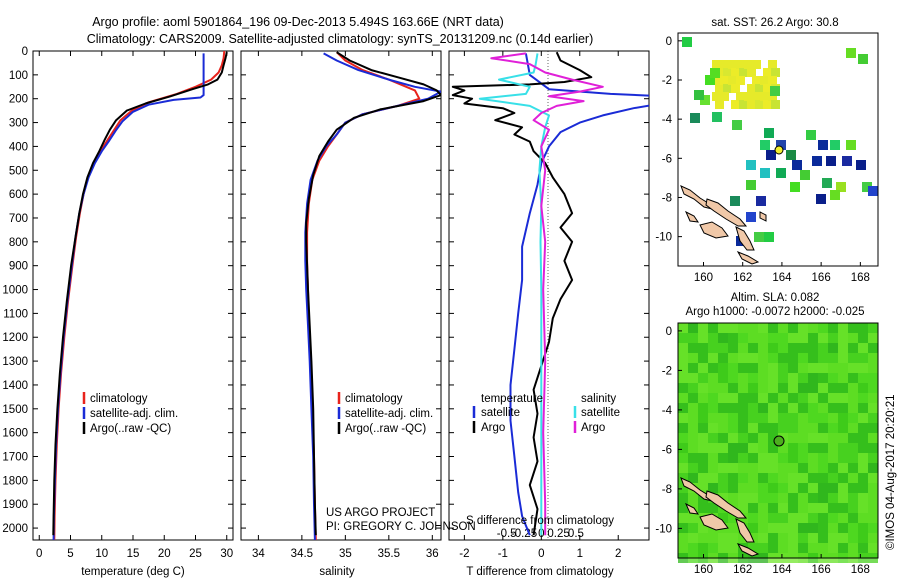 This screenshot has width=900, height=580. Describe the element at coordinates (540, 521) in the screenshot. I see `difference-xlabel-top: S difference from climatology` at that location.